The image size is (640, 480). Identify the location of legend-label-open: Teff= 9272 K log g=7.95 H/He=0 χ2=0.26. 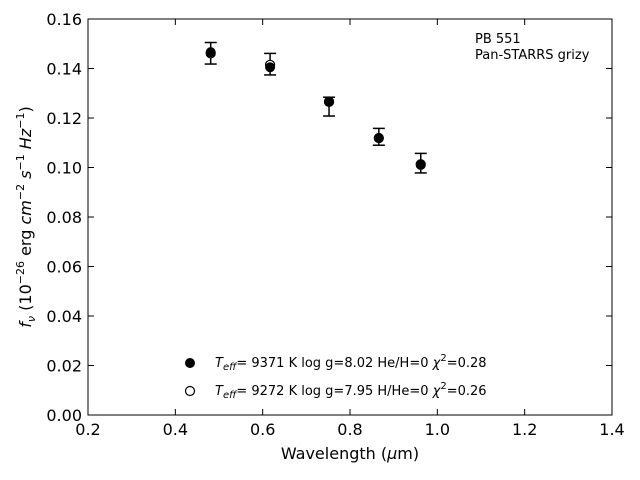
(351, 391).